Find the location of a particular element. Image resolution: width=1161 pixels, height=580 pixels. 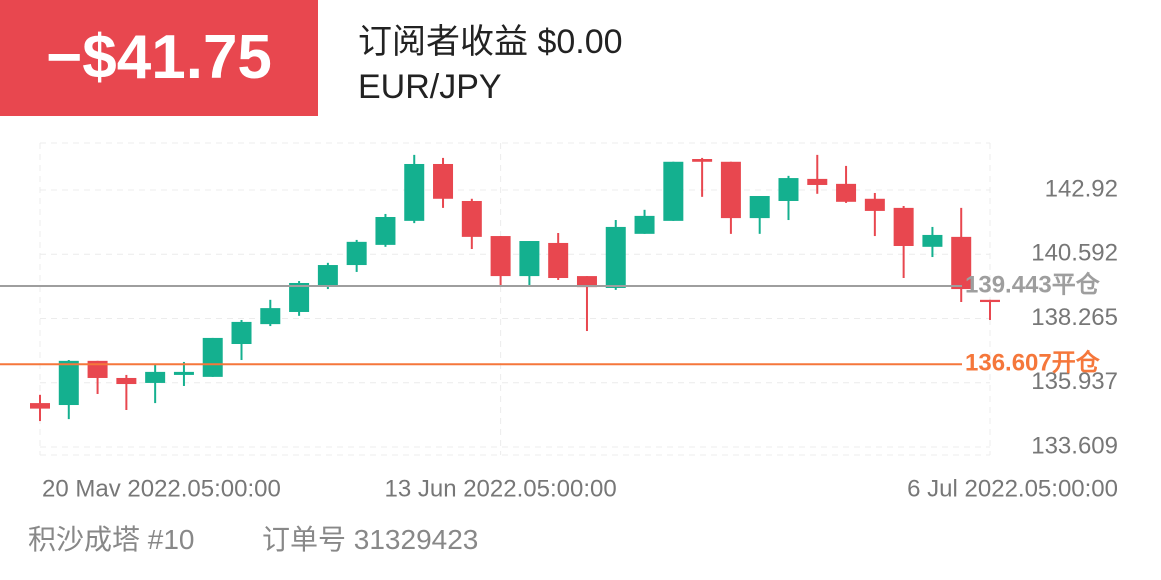

pnl-badge: −$41.75 is located at coordinates (159, 58).